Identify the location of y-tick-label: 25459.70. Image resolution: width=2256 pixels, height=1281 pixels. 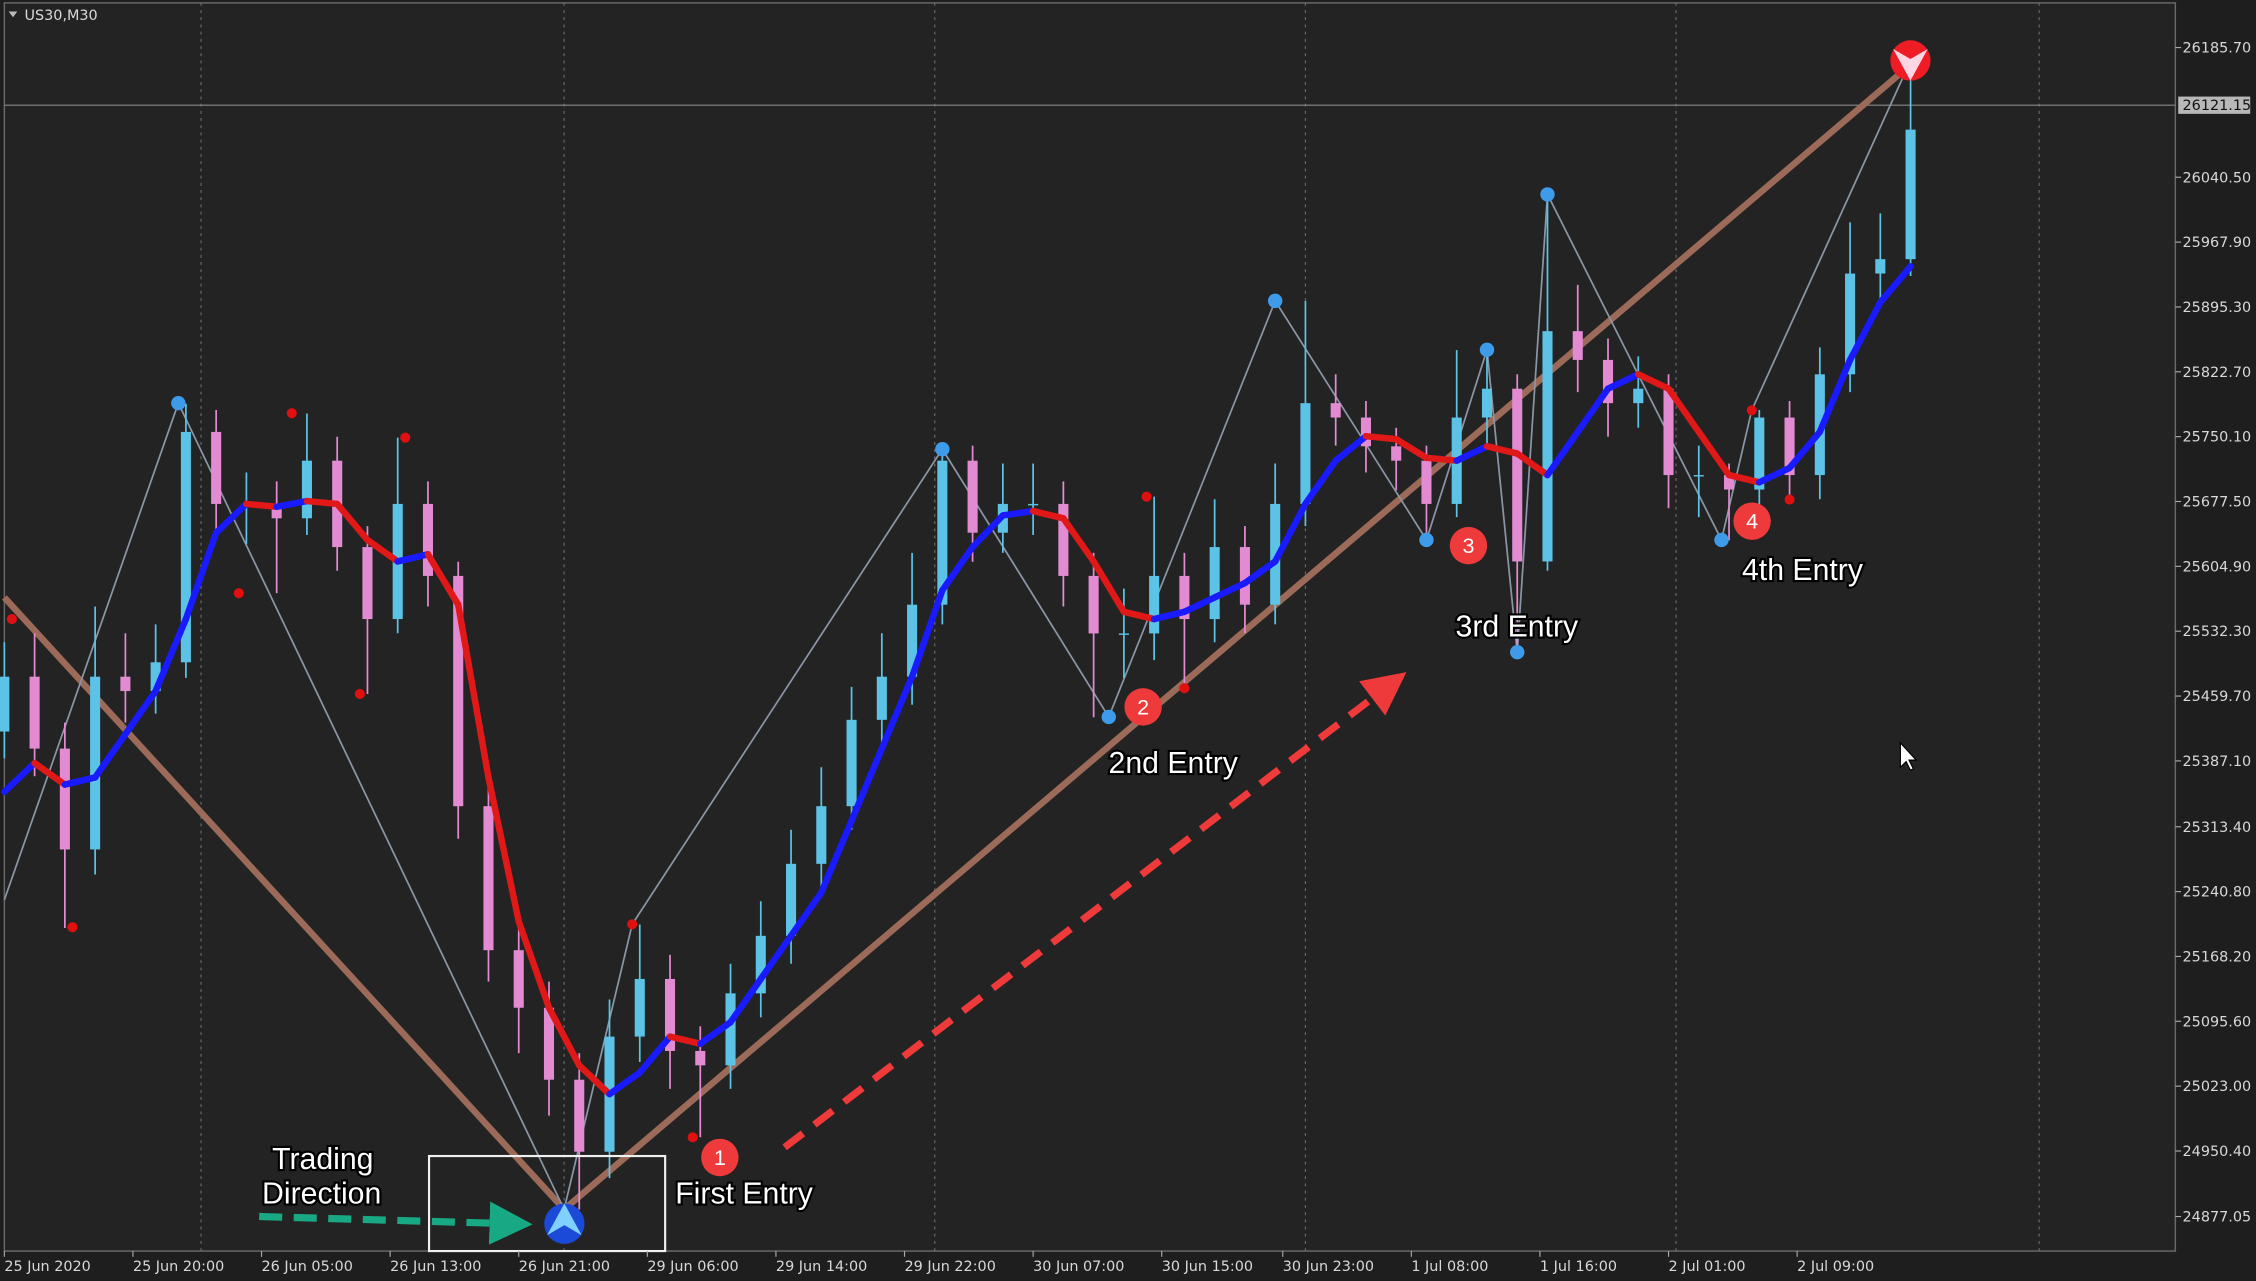
(2217, 697).